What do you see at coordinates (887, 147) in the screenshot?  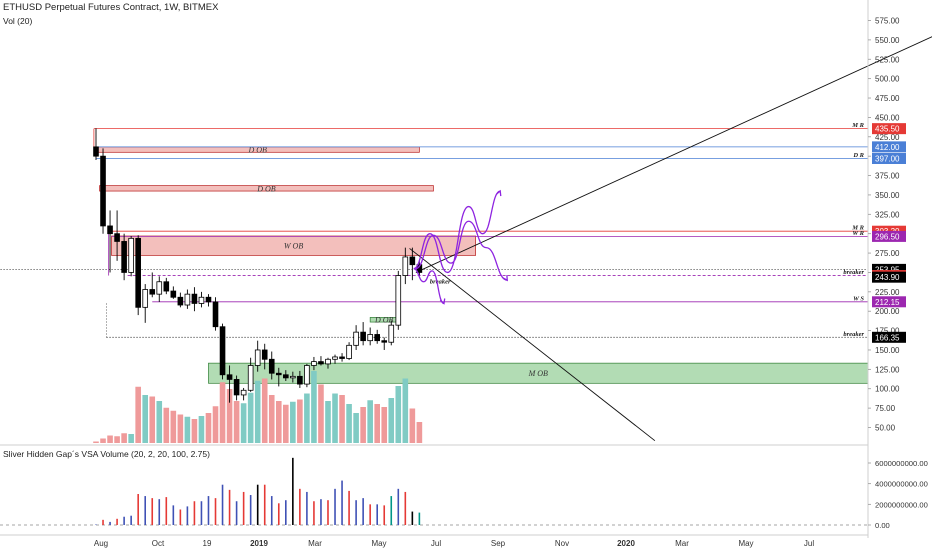 I see `price-tag-text-1: 412.00` at bounding box center [887, 147].